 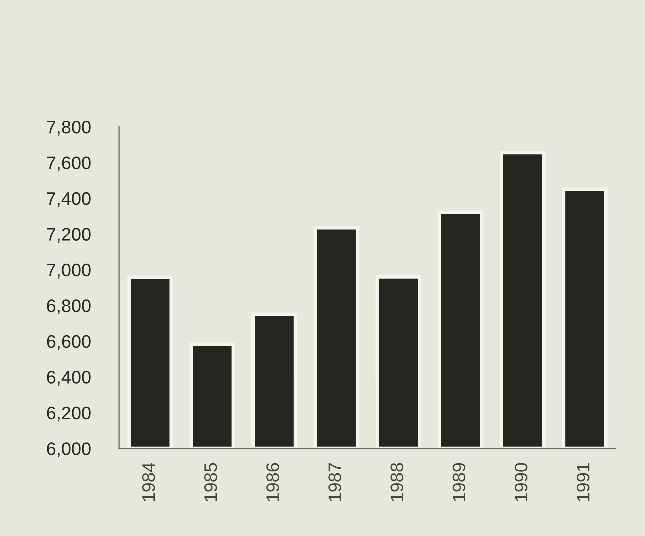 I want to click on y-tick-label: 7,000, so click(x=69, y=271).